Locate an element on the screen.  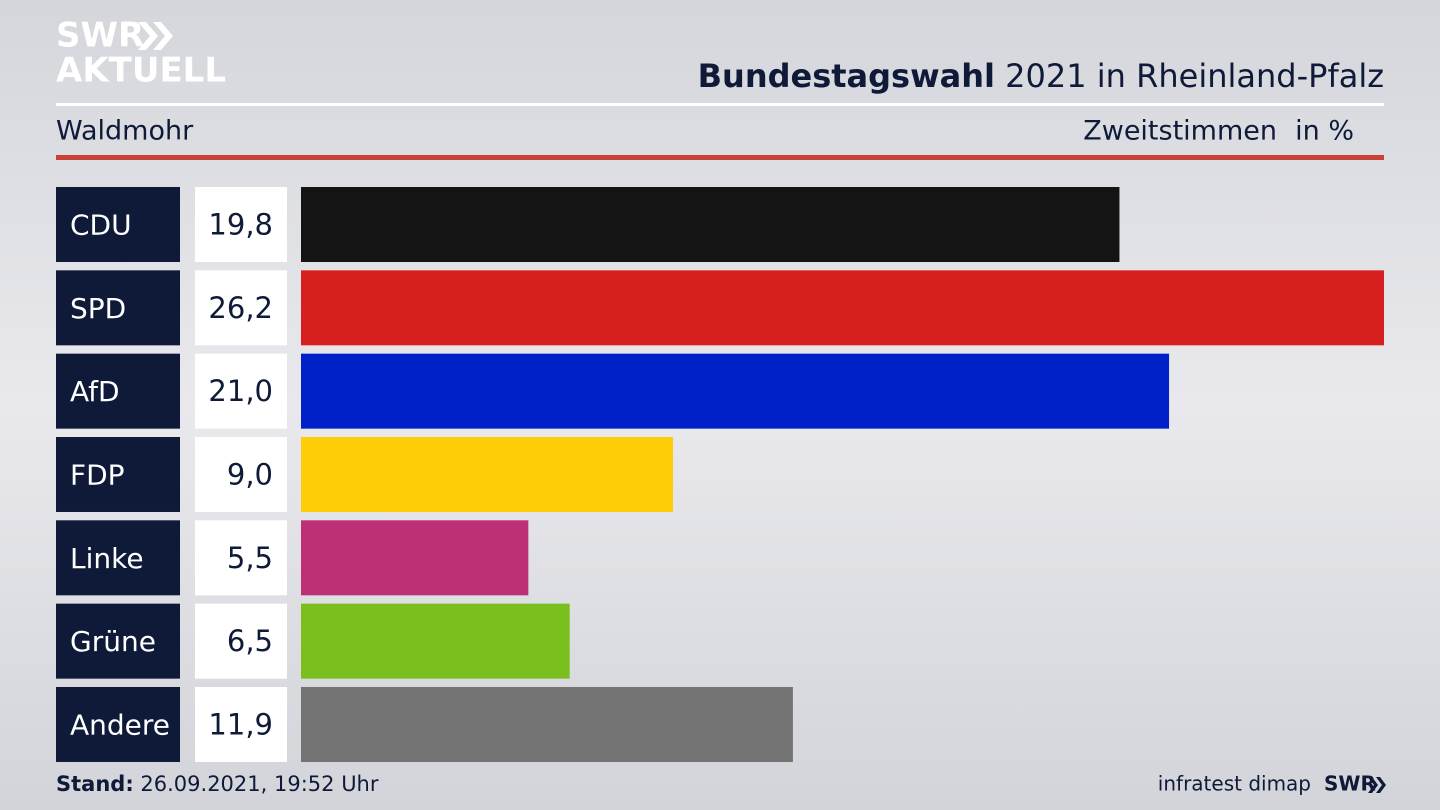
party-label: Grüne is located at coordinates (113, 641).